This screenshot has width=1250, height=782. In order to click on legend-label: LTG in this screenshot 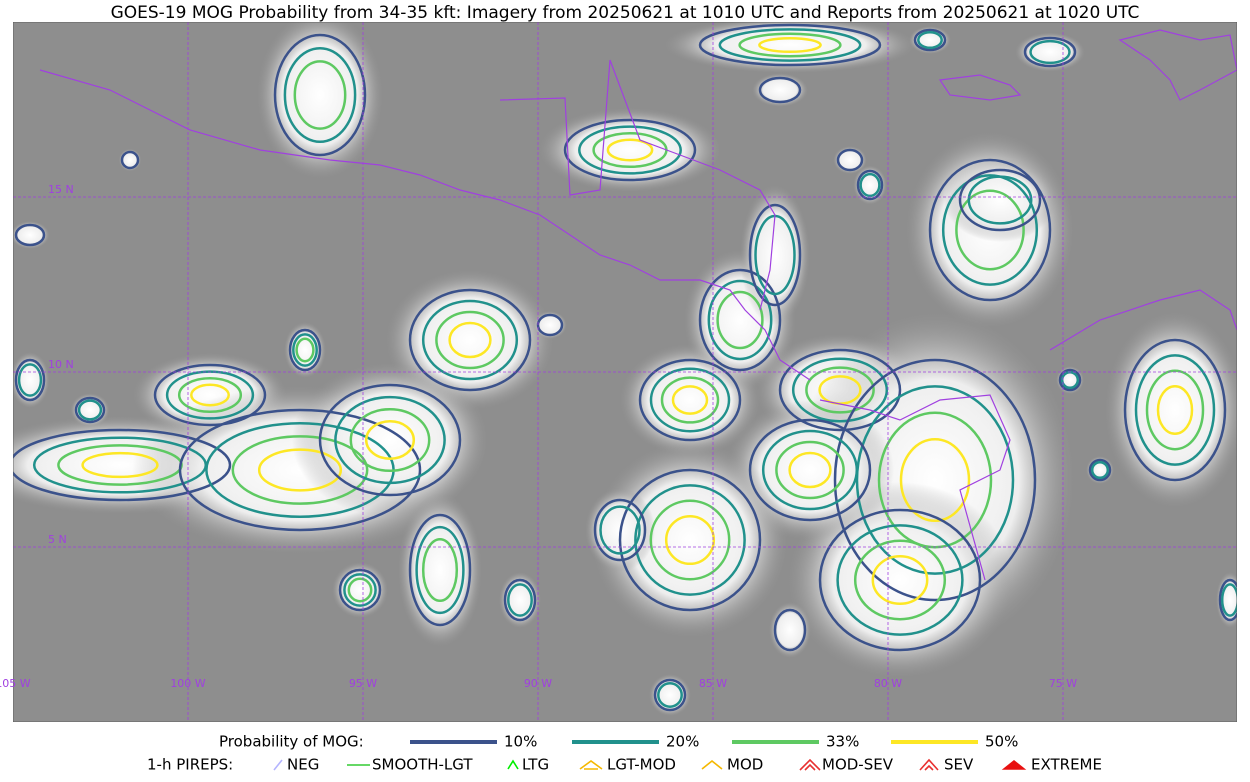, I will do `click(535, 765)`.